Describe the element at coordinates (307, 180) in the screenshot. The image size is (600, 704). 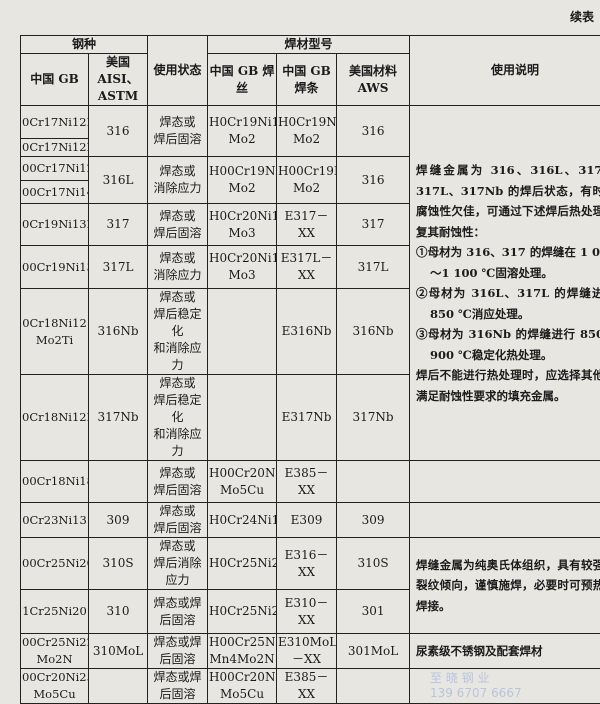
I see `gb-welding-electrode: H00Cr19Ni12 Mo2` at that location.